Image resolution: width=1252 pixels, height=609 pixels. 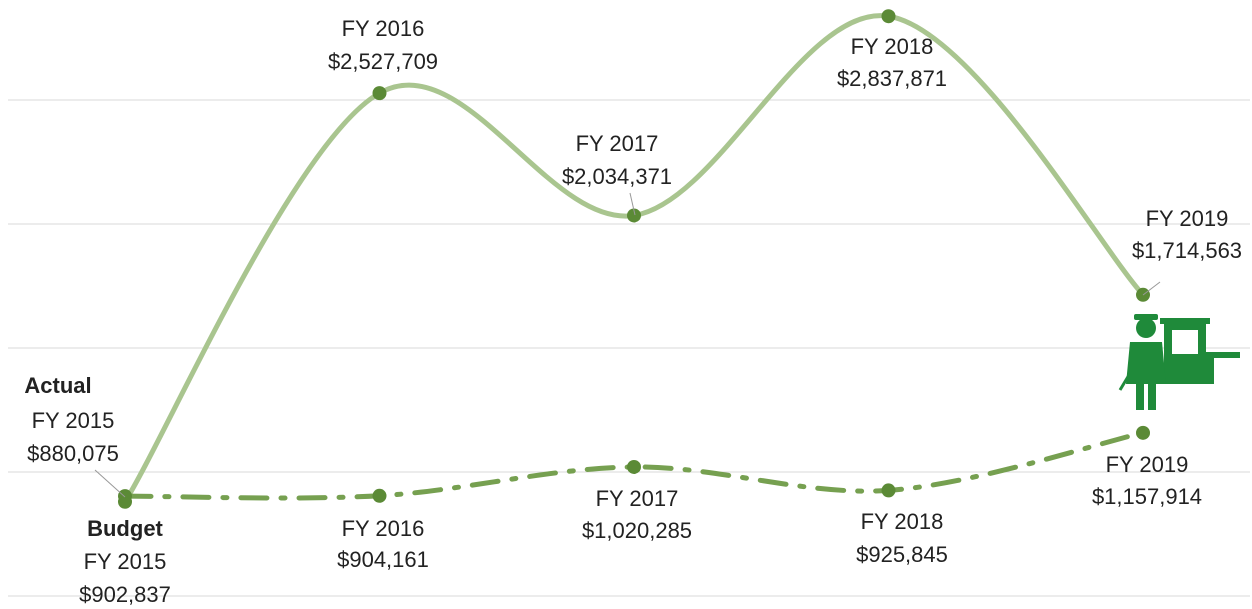 What do you see at coordinates (1147, 496) in the screenshot?
I see `value-label: $1,157,914` at bounding box center [1147, 496].